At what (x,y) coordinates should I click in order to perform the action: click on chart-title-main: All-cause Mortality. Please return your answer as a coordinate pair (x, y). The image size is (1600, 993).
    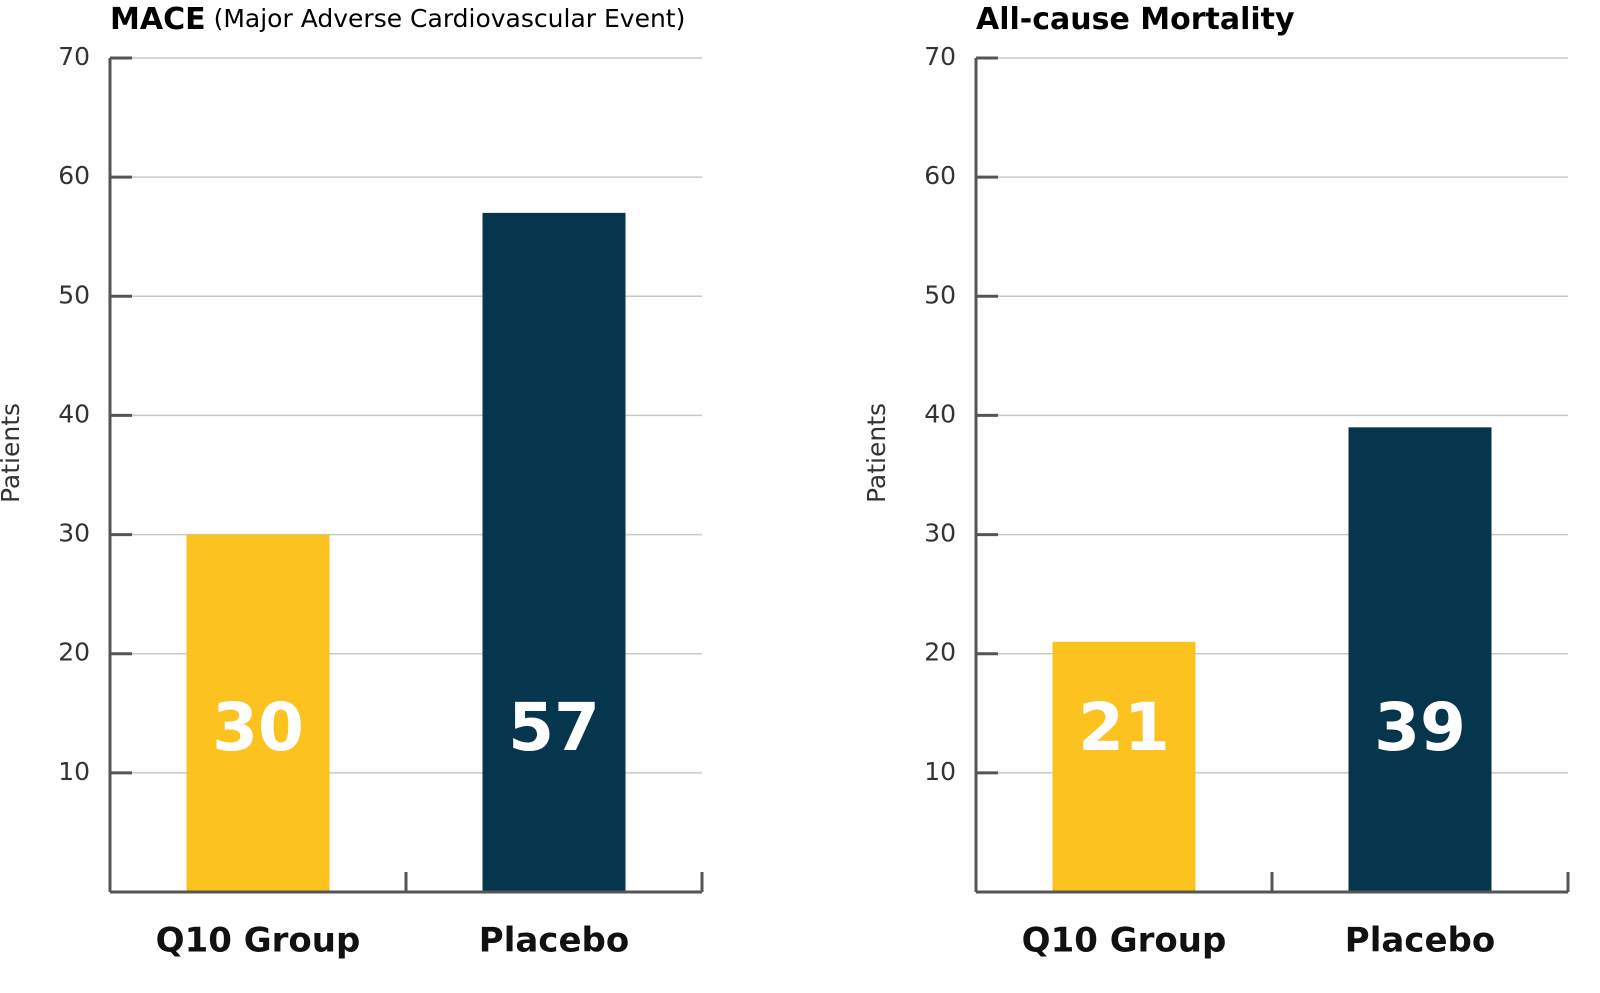
    Looking at the image, I should click on (1135, 19).